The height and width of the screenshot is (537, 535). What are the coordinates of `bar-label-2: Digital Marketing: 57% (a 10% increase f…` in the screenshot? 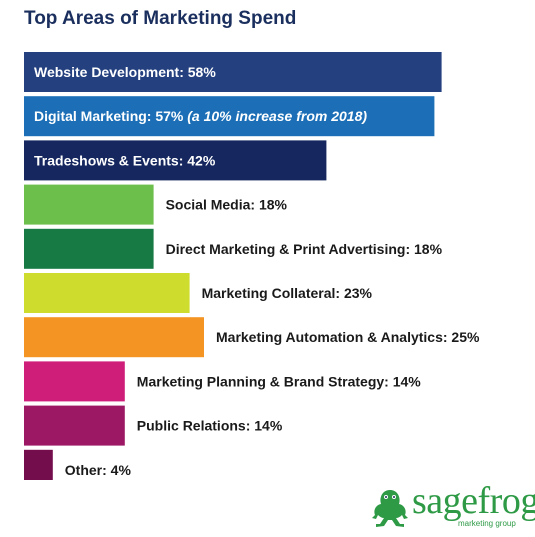 It's located at (200, 116).